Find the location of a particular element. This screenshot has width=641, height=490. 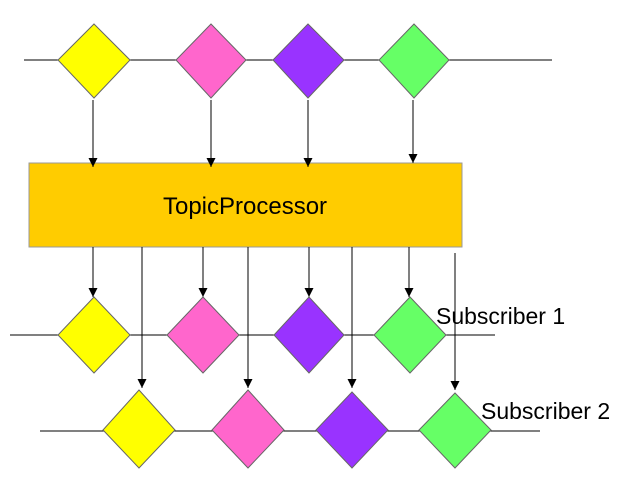

topic-processor-label: TopicProcessor is located at coordinates (245, 206).